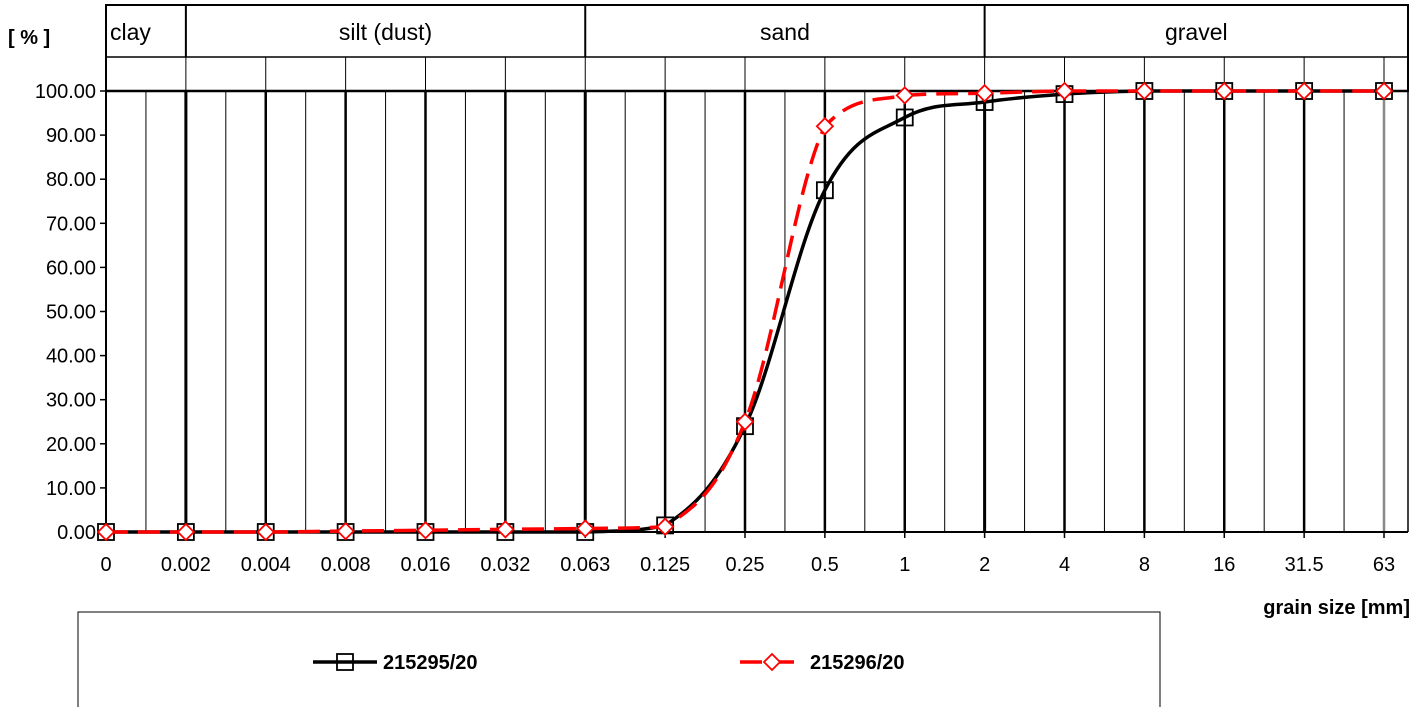 The height and width of the screenshot is (707, 1424). Describe the element at coordinates (1144, 565) in the screenshot. I see `x-tick-label: 8` at that location.